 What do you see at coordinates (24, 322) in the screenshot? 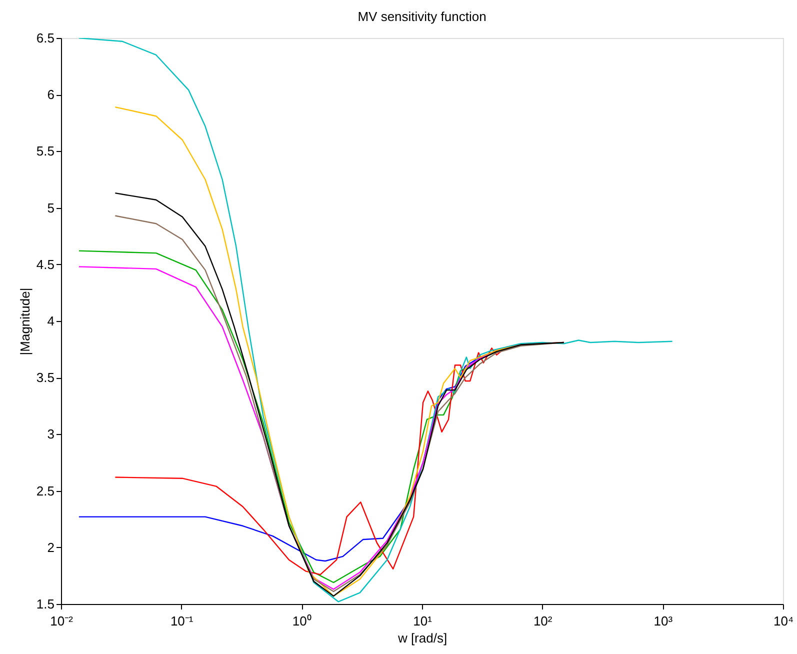
I see `y-axis-title: |Magnitude|` at bounding box center [24, 322].